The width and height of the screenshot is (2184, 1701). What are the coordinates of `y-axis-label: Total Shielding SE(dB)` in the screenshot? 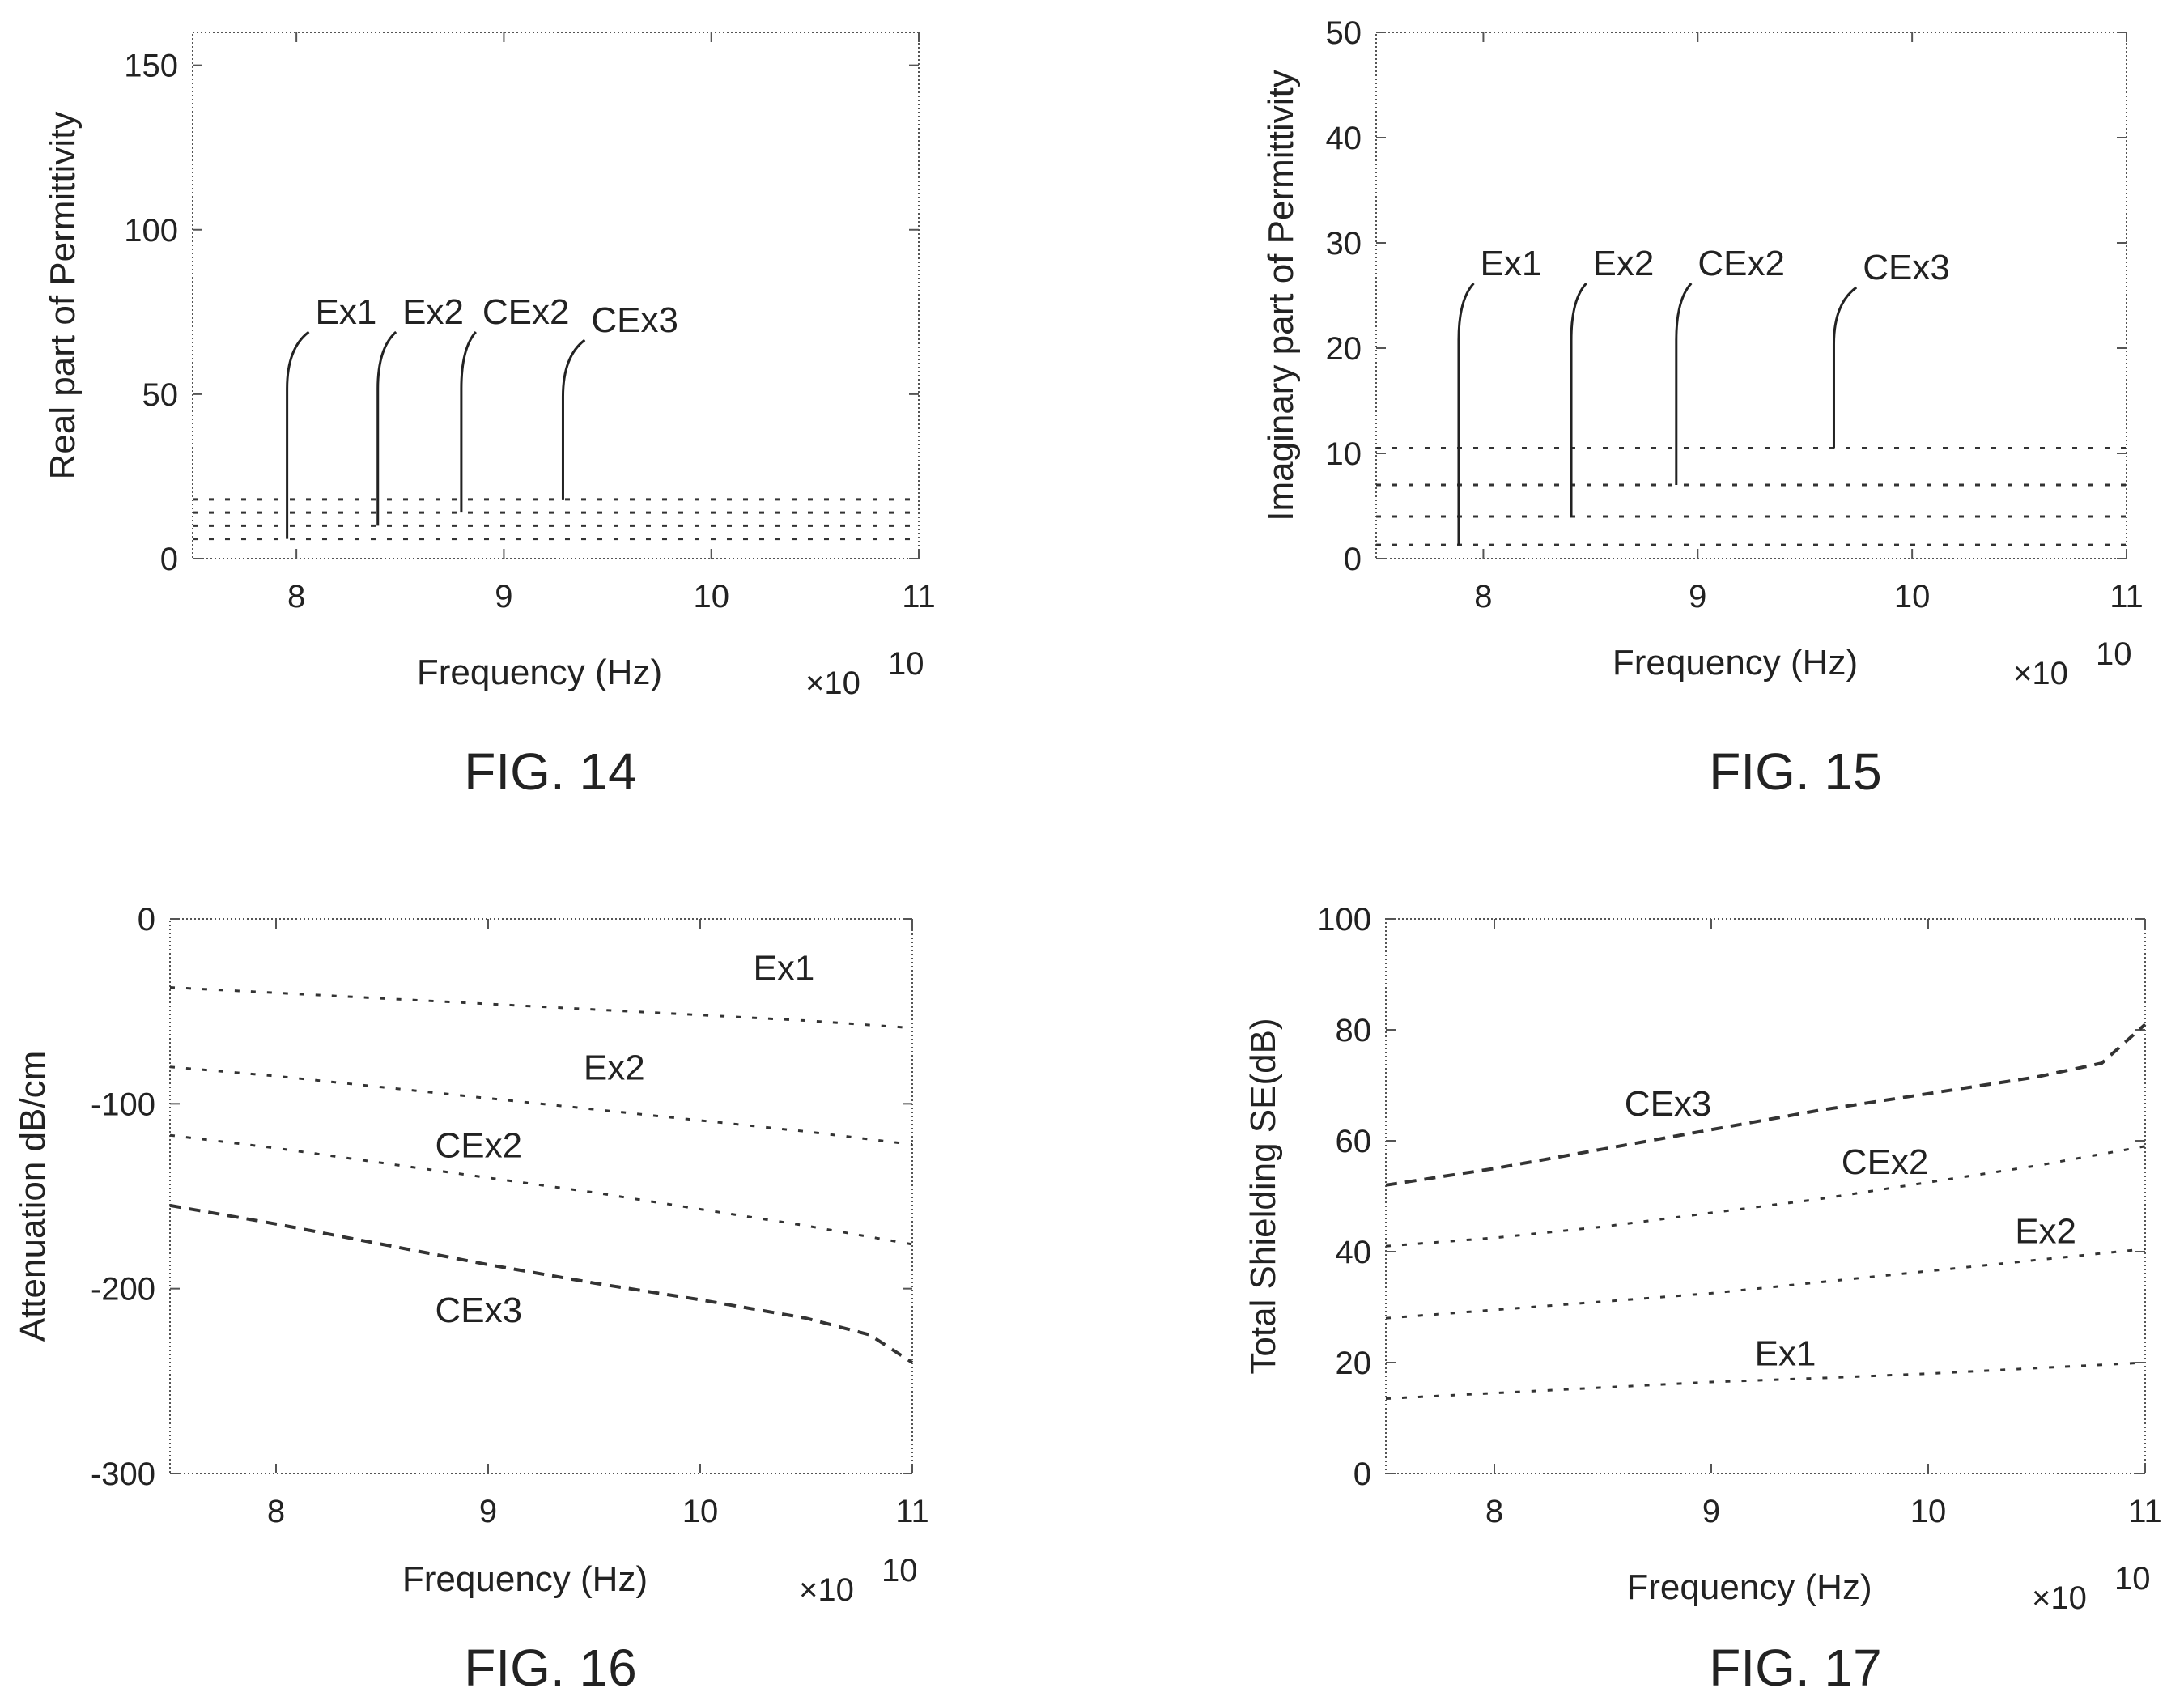 It's located at (1263, 1196).